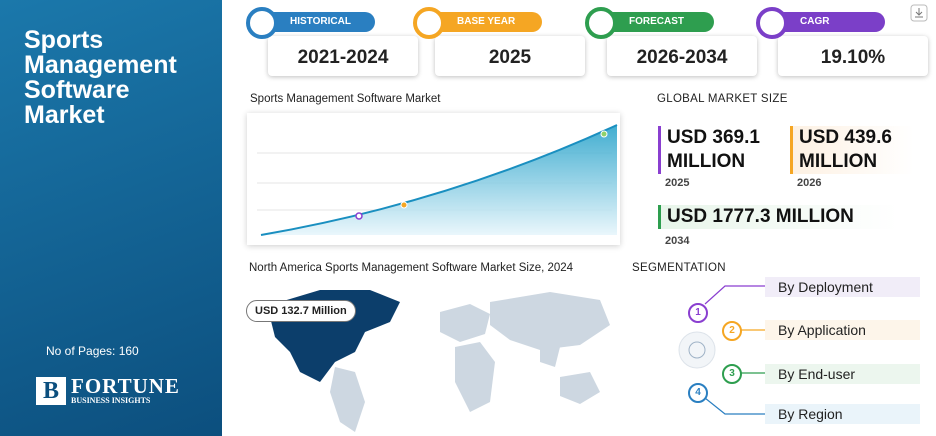 The height and width of the screenshot is (436, 936). I want to click on market-size-value: USD 369.1 MILLION, so click(720, 150).